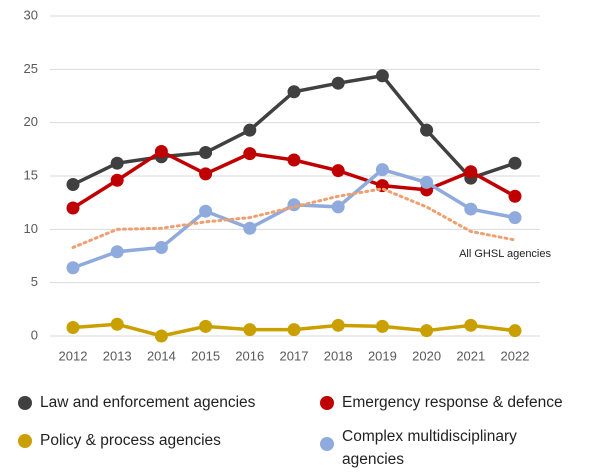 This screenshot has height=472, width=603. I want to click on x-tick-label: 2016, so click(249, 355).